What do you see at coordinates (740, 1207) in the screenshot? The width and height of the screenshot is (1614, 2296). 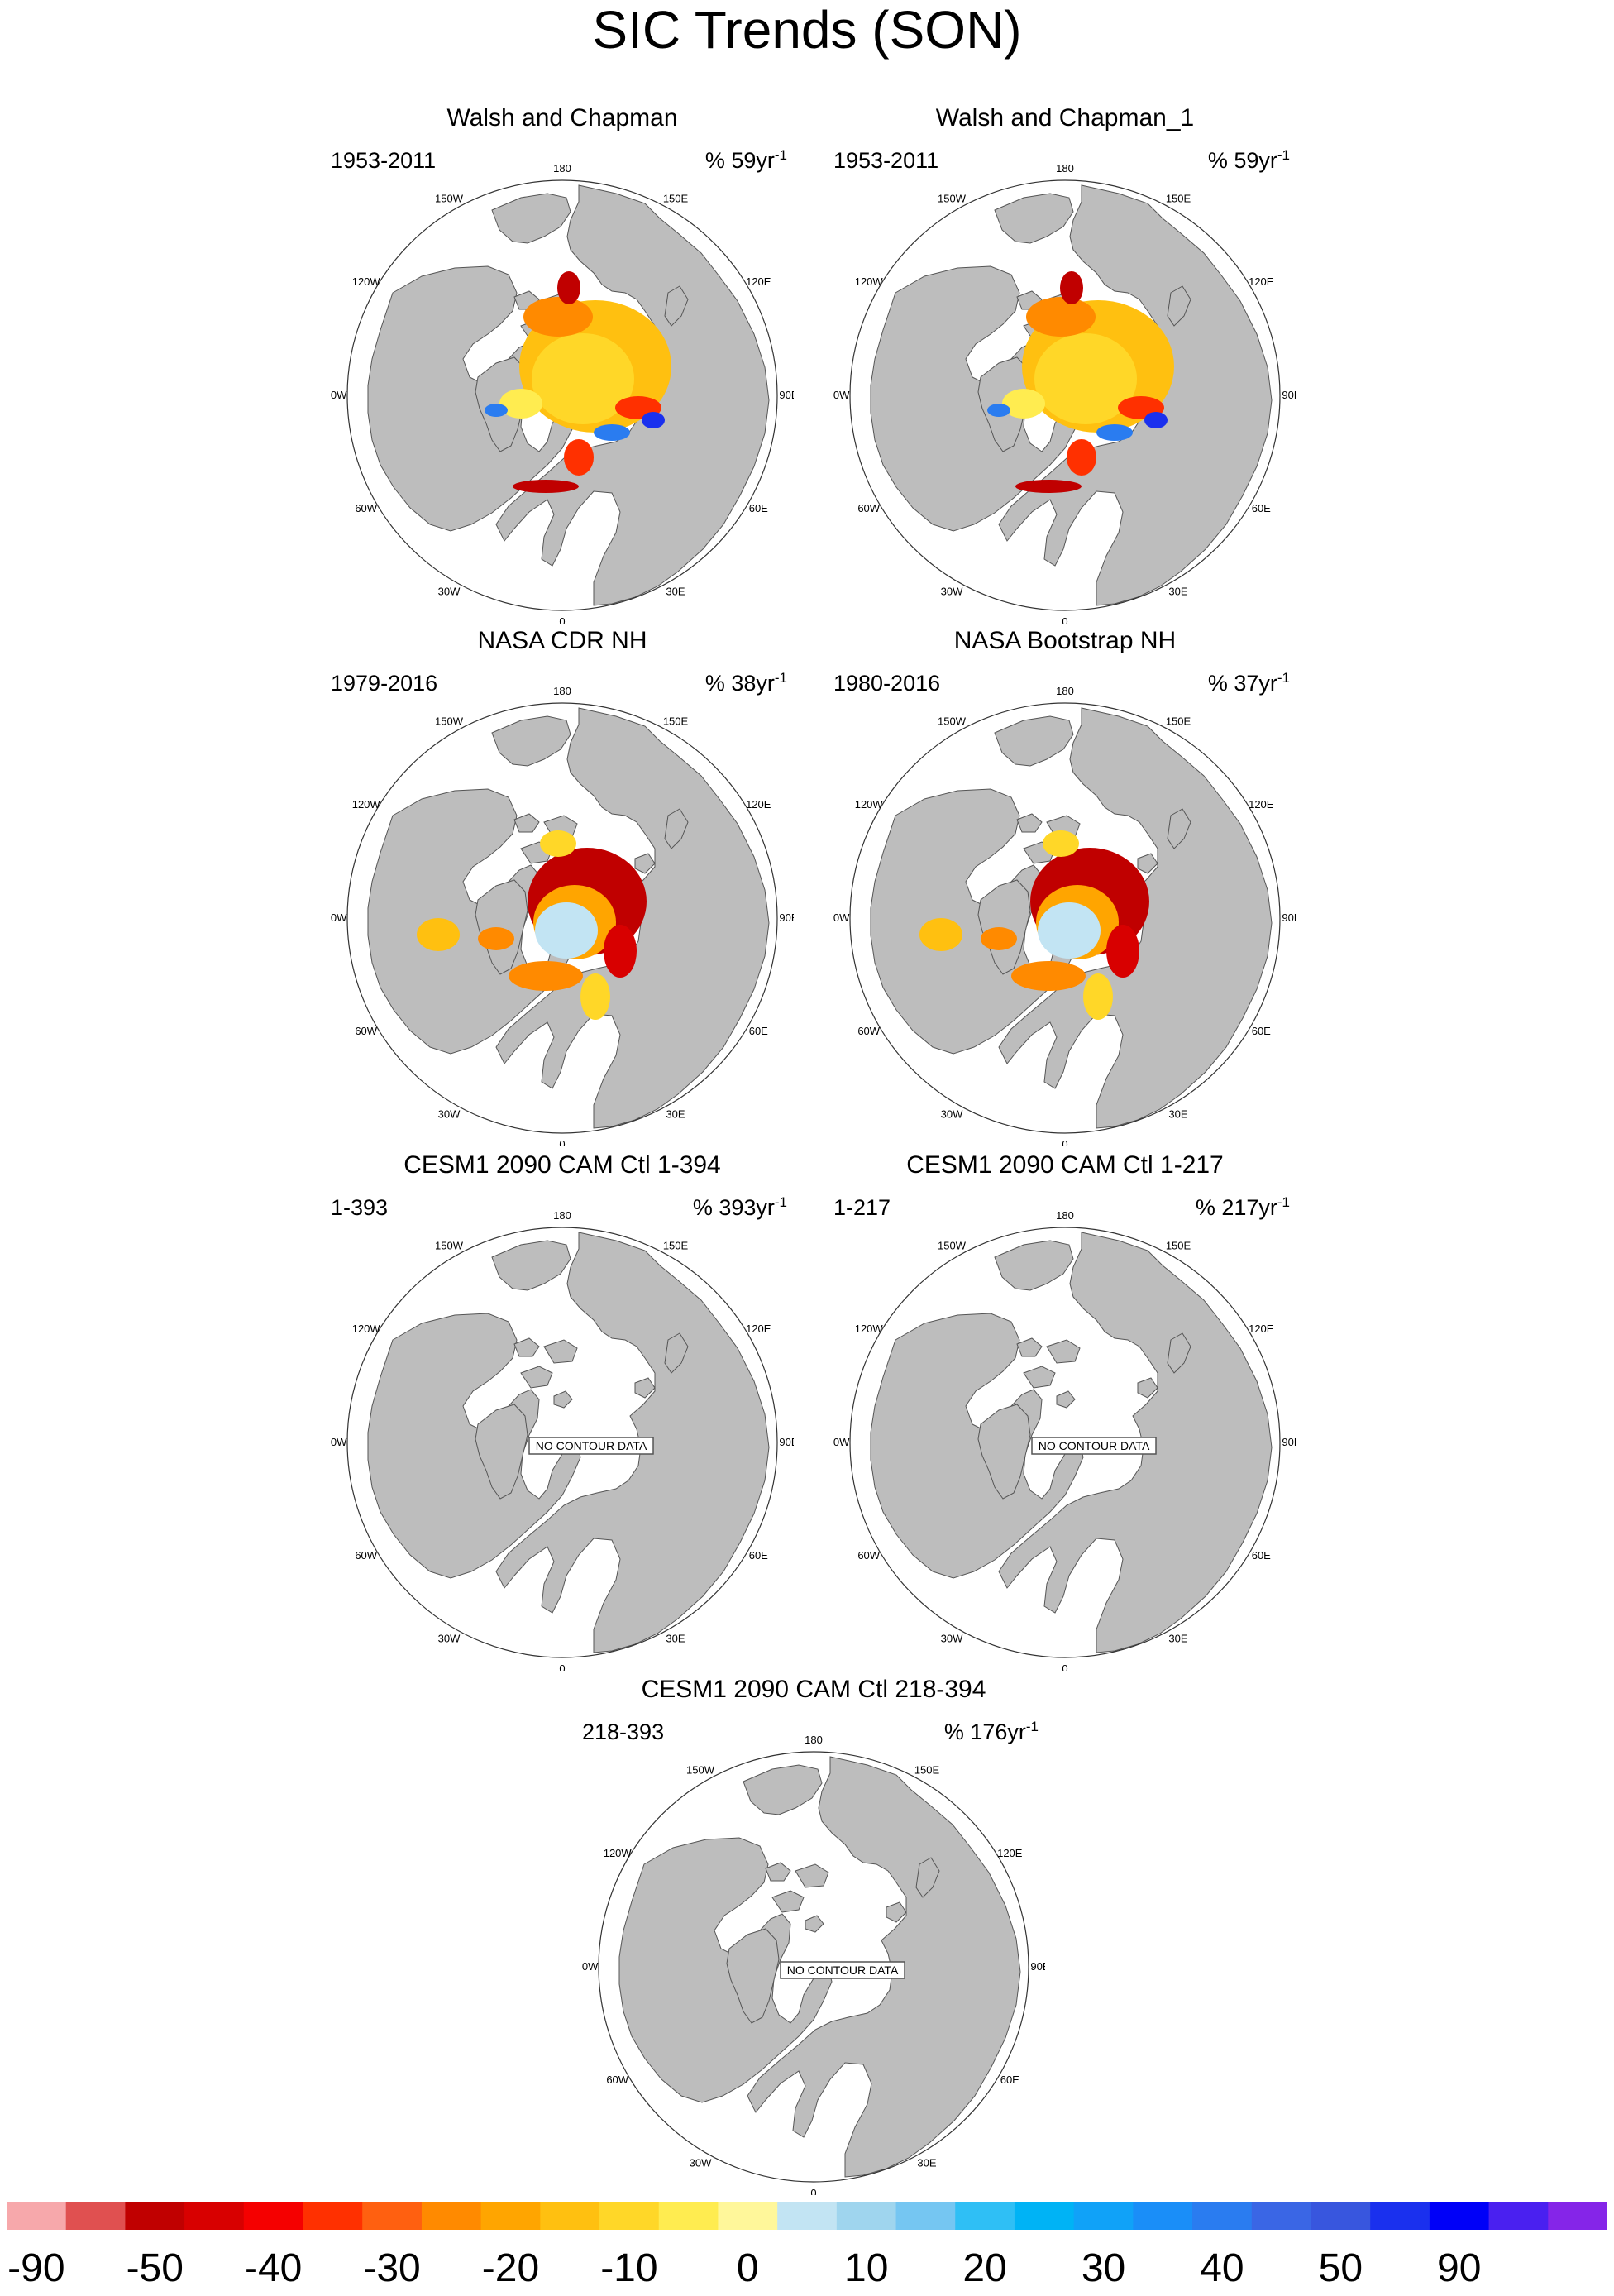 I see `trend-rate: % 393yr-1` at bounding box center [740, 1207].